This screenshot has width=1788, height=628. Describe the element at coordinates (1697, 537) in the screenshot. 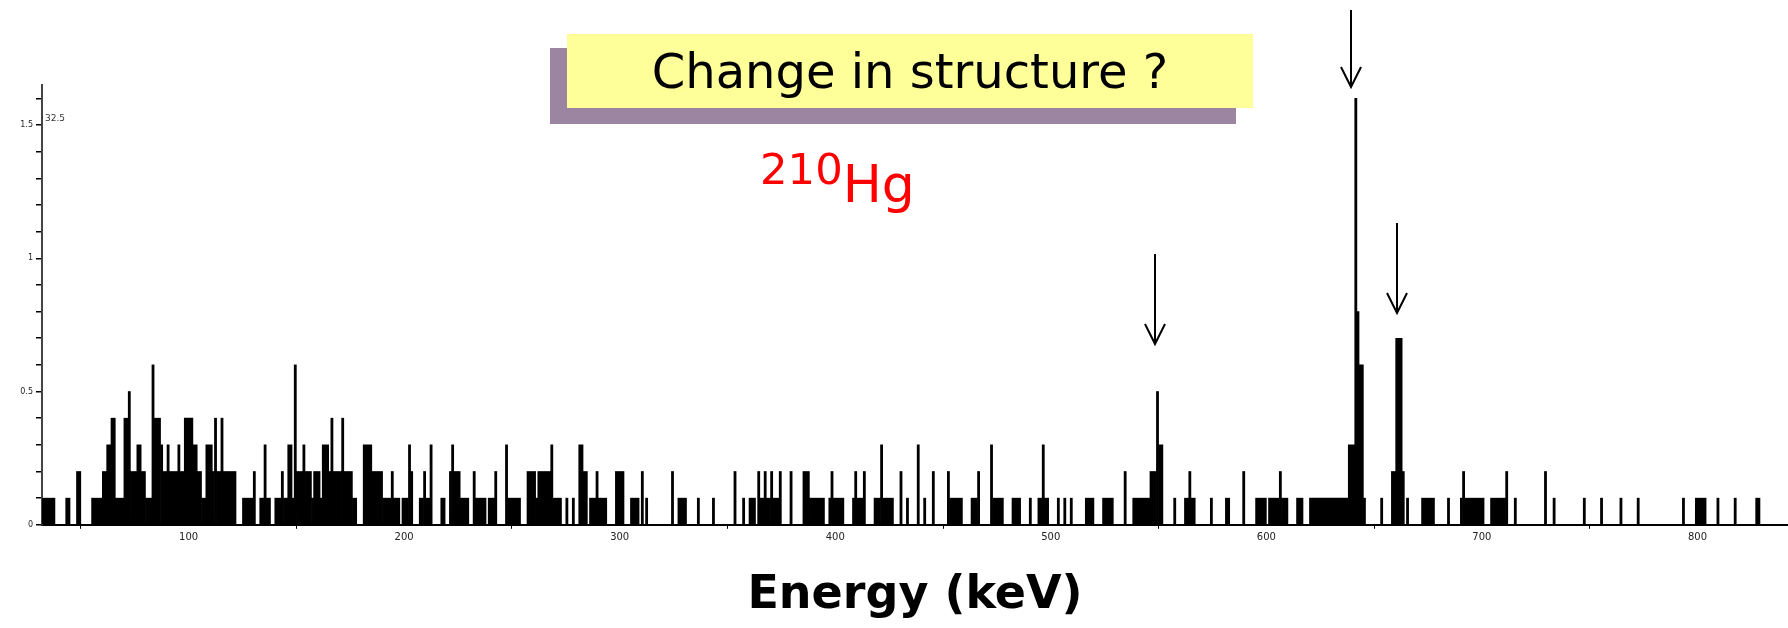

I see `x-tick-label: 800` at that location.